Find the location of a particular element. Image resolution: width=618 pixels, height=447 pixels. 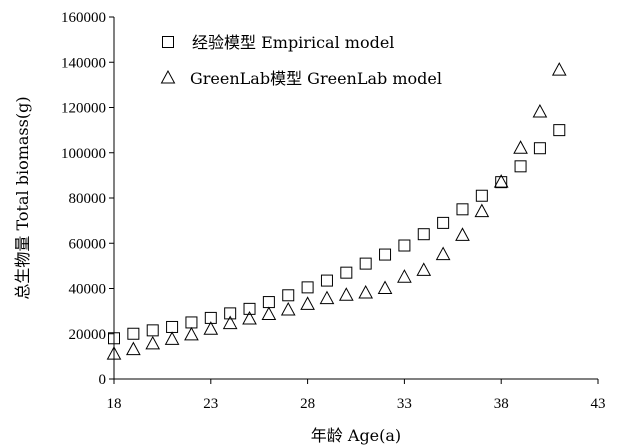

x-ticks: 18 23 28 33 38 43 is located at coordinates (356, 395).